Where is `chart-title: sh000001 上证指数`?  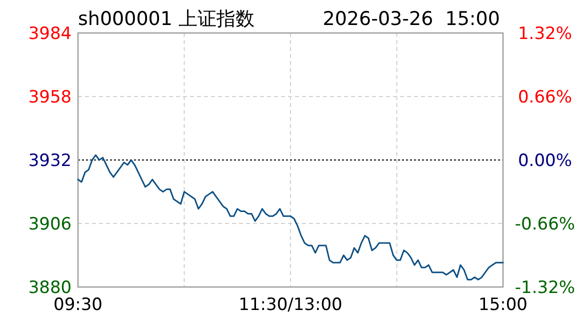
chart-title: sh000001 上证指数 is located at coordinates (166, 19).